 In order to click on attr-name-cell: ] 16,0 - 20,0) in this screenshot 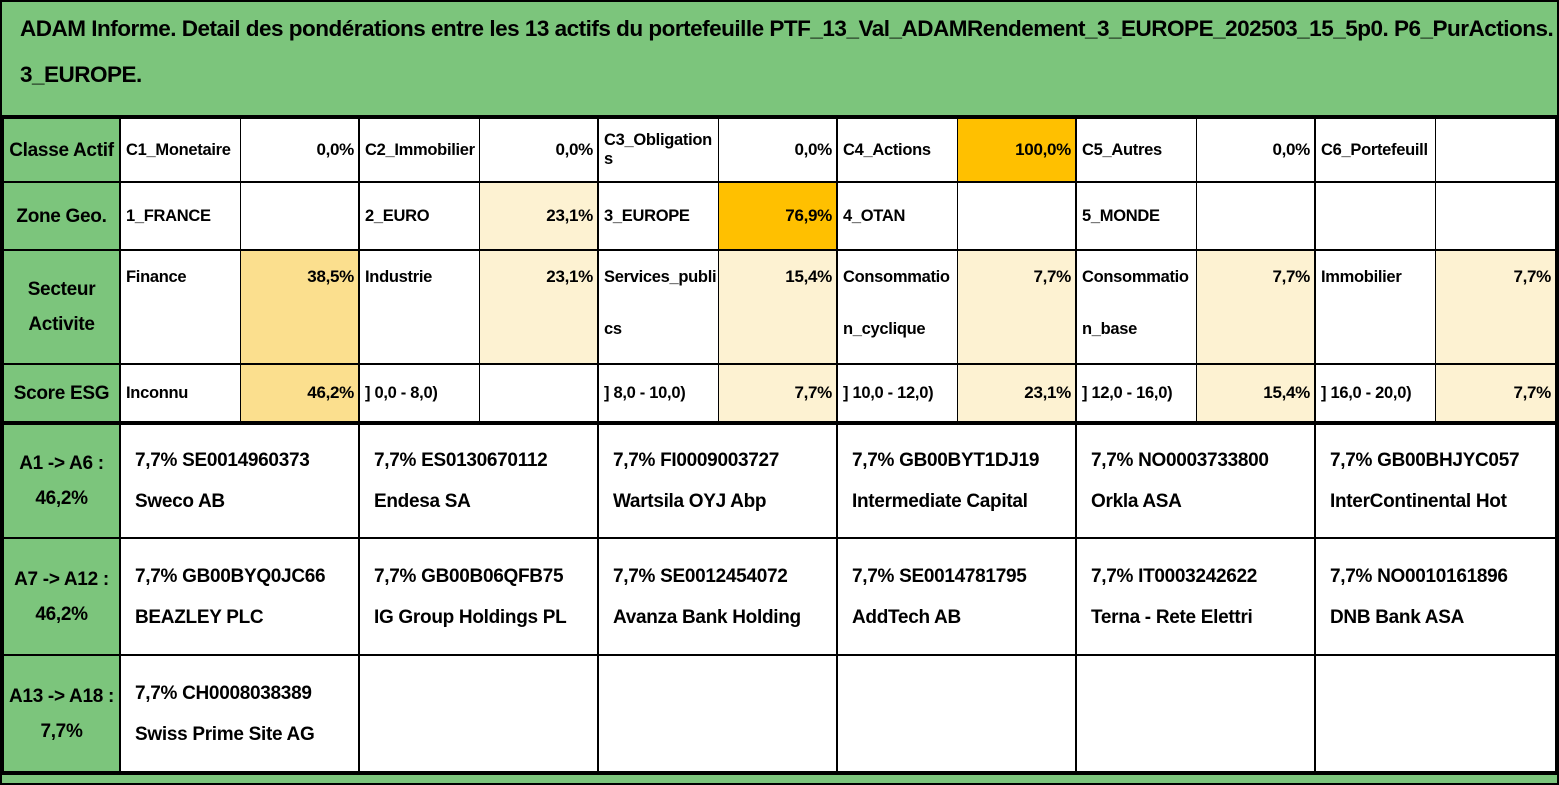, I will do `click(1376, 393)`.